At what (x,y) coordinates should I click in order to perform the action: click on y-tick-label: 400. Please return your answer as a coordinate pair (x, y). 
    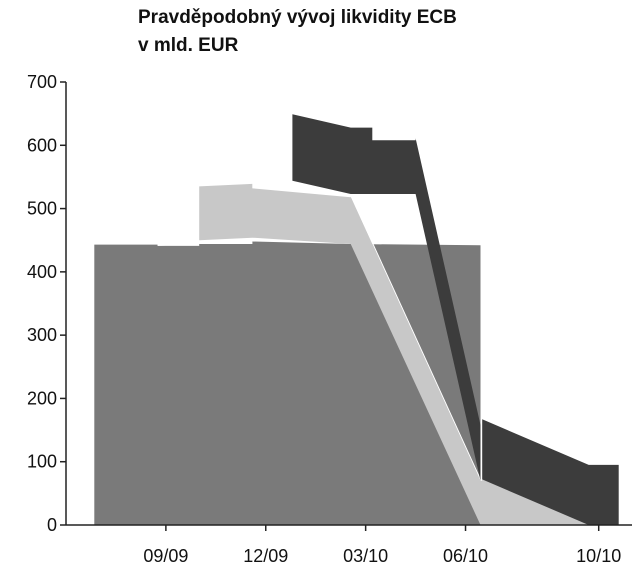
    Looking at the image, I should click on (42, 272).